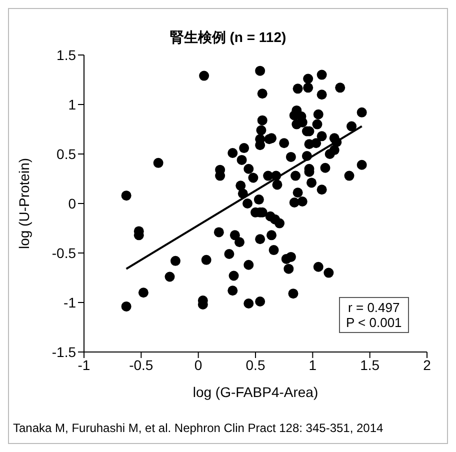  I want to click on y-tick-label: 1.5, so click(66, 54).